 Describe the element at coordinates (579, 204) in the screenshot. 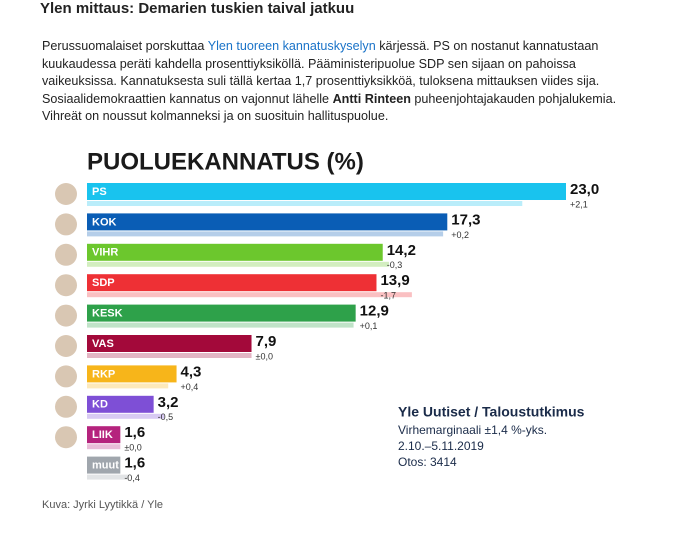

I see `change-label: +2,1` at that location.